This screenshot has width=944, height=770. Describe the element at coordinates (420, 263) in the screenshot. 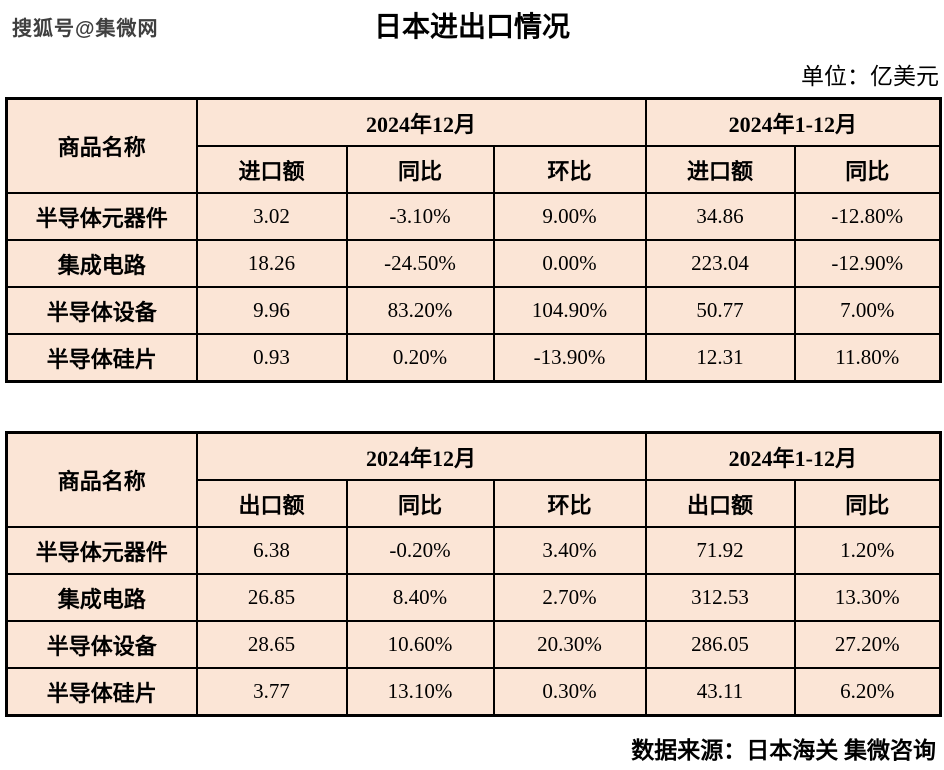

I see `value-cell: -24.50%` at that location.